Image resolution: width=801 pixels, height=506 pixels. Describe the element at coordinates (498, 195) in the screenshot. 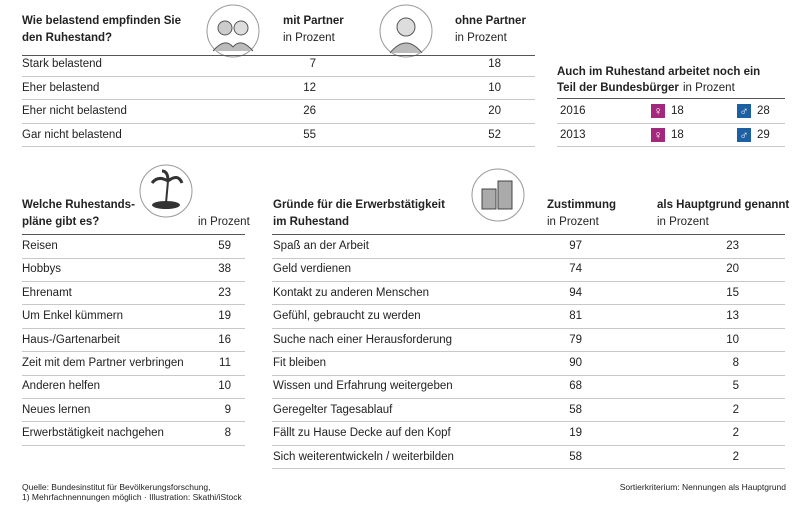

I see `coins-icon` at that location.